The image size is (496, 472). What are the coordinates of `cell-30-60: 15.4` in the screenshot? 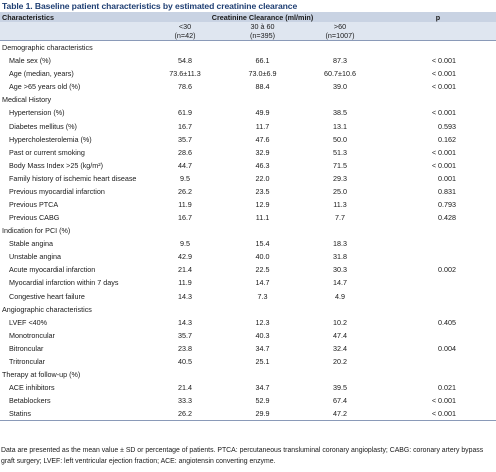 It's located at (262, 244).